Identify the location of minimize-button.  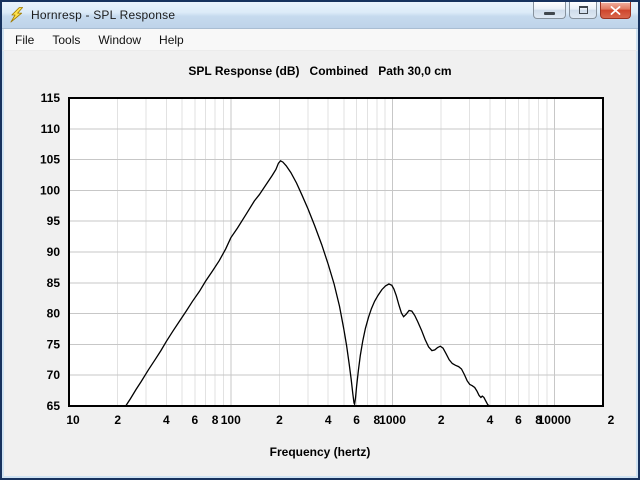
(549, 10).